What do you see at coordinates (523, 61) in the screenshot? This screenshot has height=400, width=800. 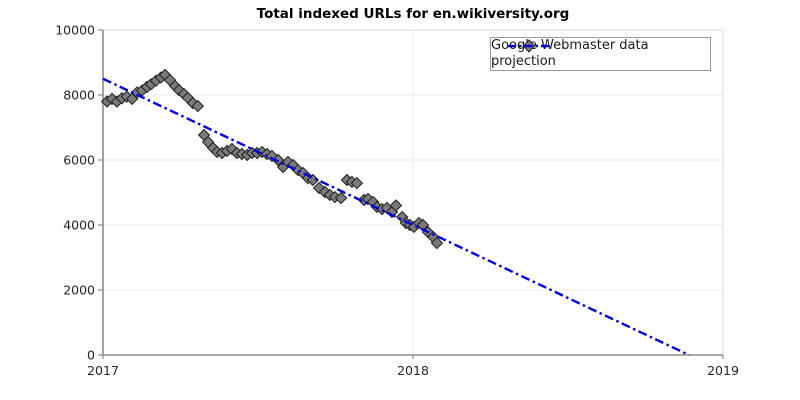 I see `legend-label-projection: projection` at bounding box center [523, 61].